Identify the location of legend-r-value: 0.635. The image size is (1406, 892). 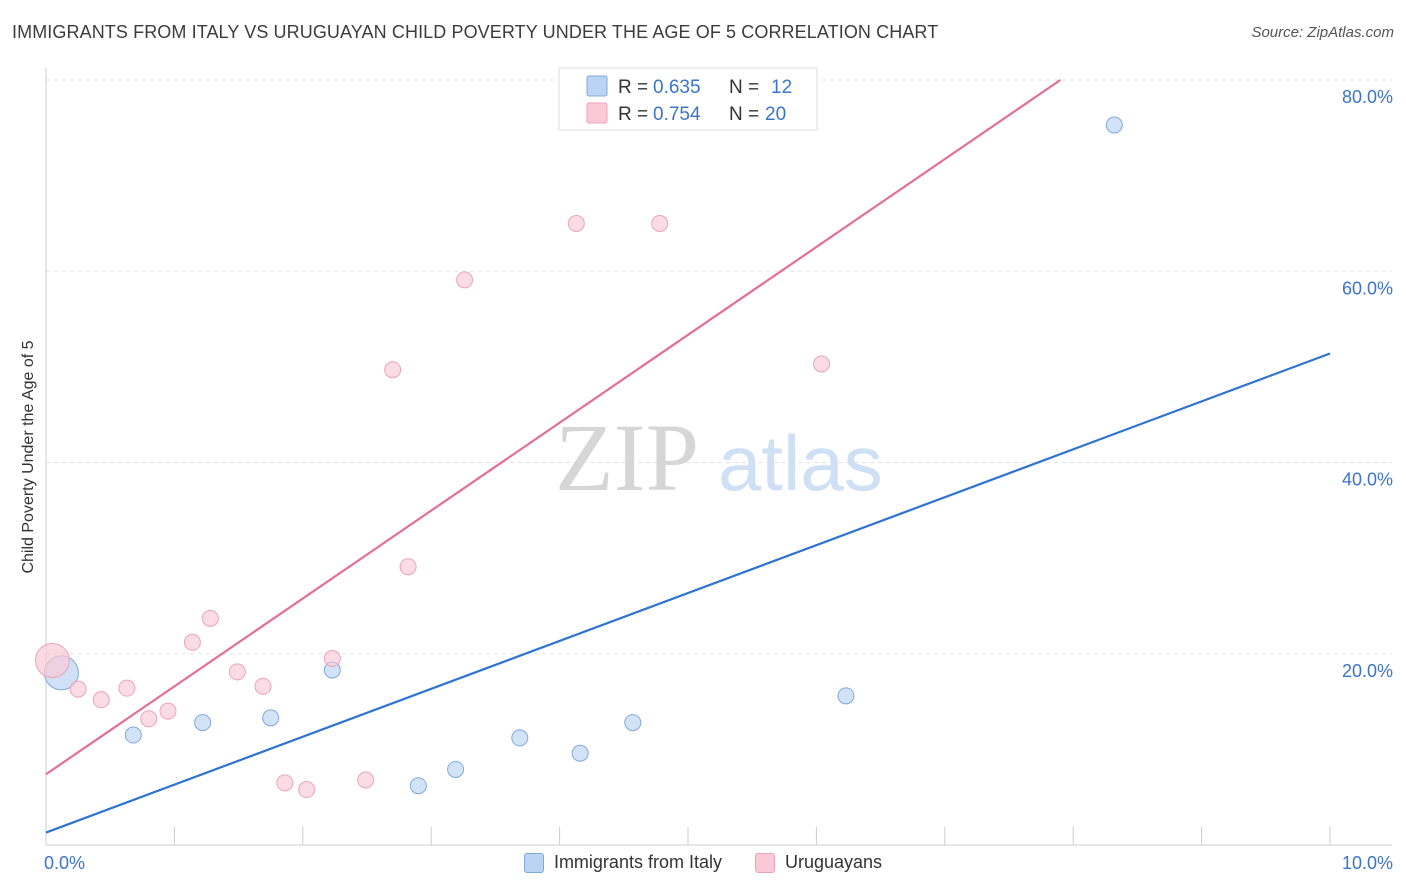
(677, 87).